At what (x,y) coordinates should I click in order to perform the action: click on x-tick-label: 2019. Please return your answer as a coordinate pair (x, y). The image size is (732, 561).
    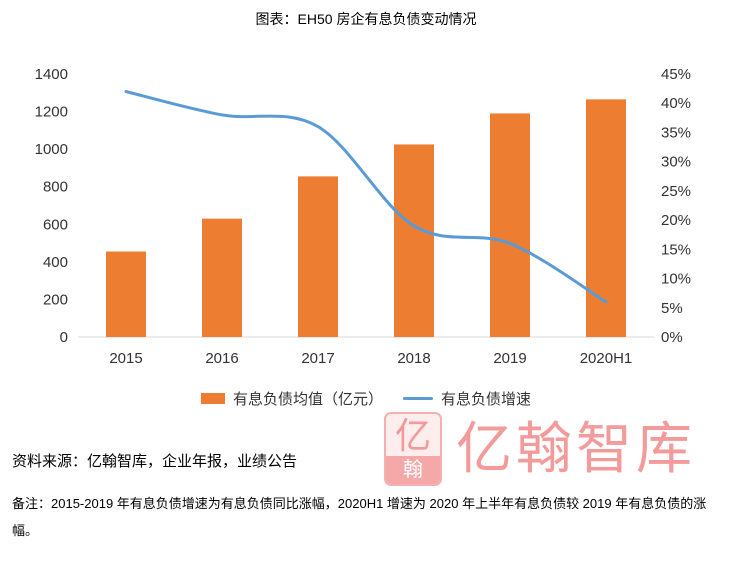
    Looking at the image, I should click on (509, 358).